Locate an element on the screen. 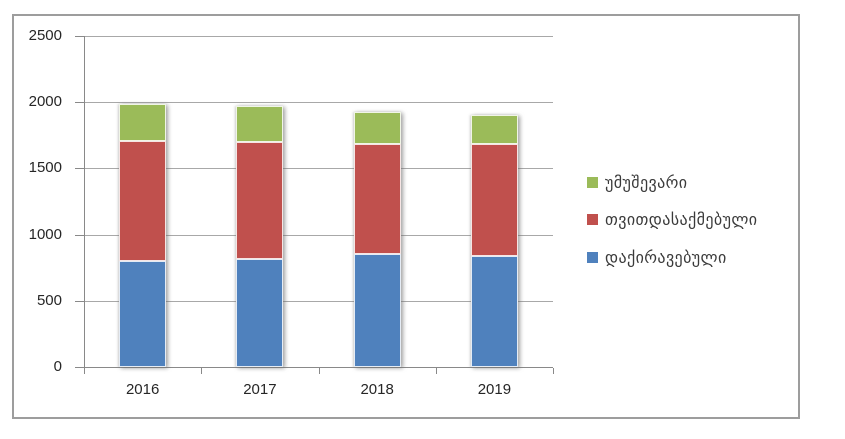  bar-2017-segment-hired is located at coordinates (260, 313).